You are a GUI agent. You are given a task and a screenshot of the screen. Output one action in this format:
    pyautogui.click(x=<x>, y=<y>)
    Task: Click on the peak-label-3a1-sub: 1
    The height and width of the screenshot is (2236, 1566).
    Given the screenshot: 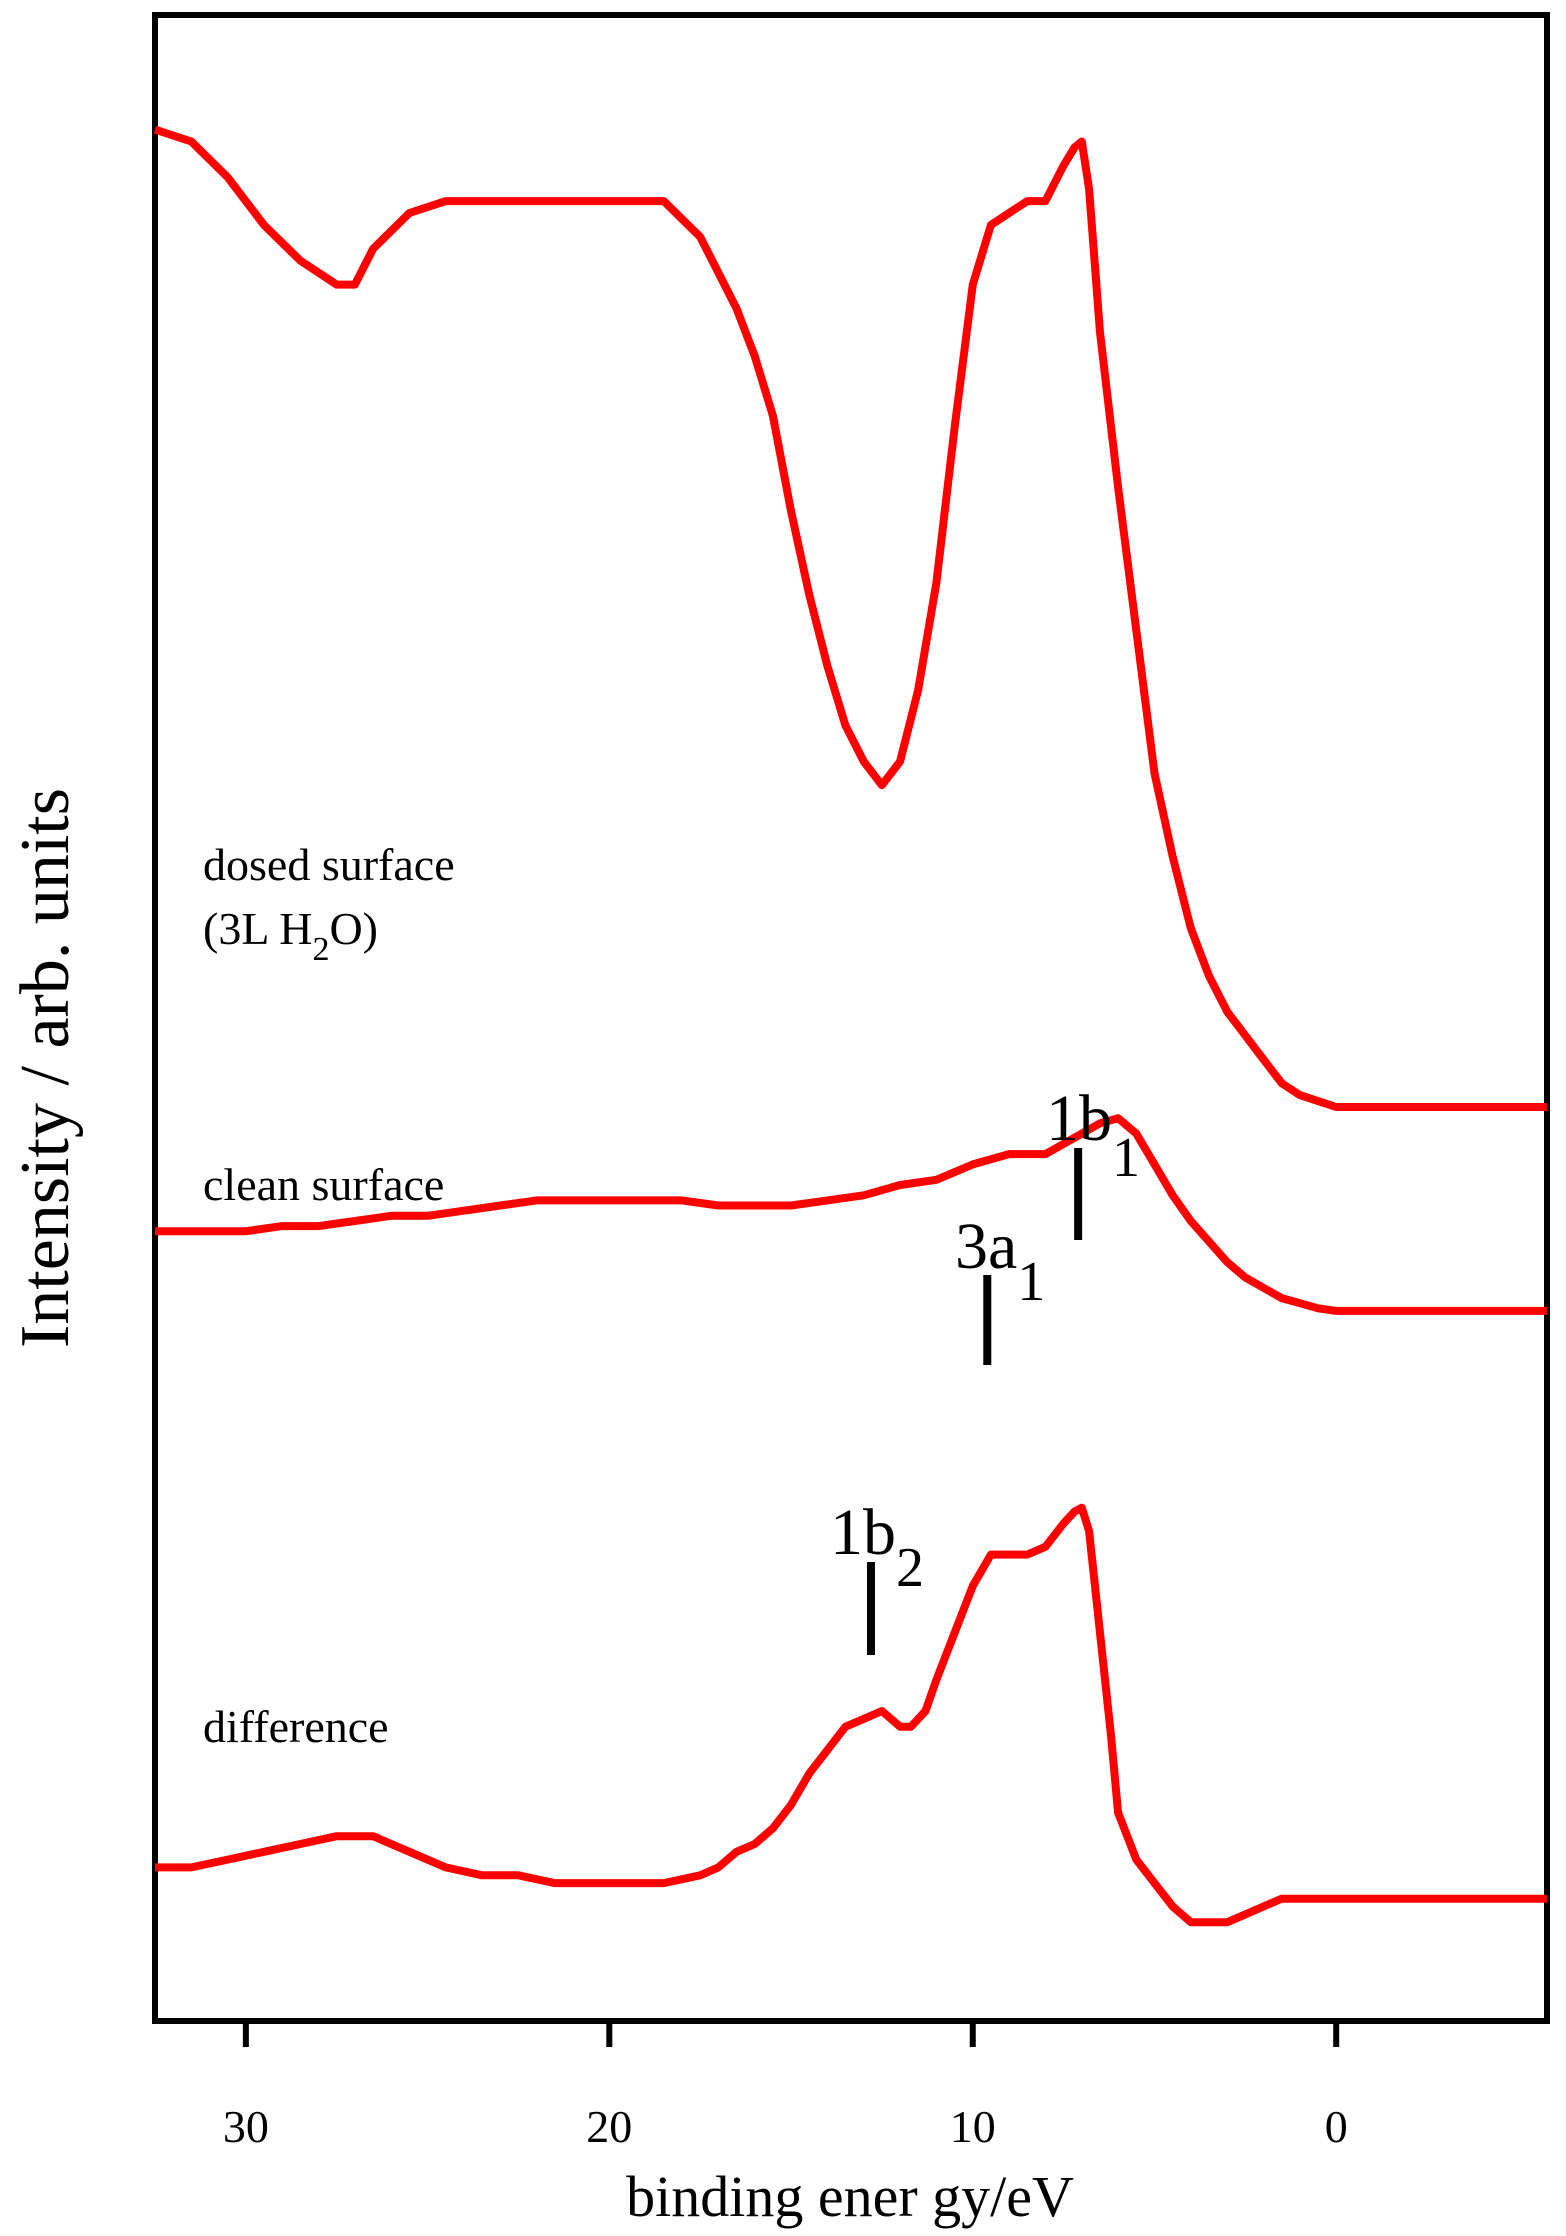 What is the action you would take?
    pyautogui.click(x=1031, y=1282)
    